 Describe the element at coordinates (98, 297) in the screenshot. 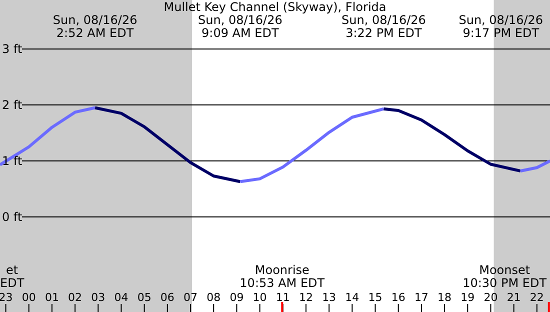

I see `x-tick-label: 03` at that location.